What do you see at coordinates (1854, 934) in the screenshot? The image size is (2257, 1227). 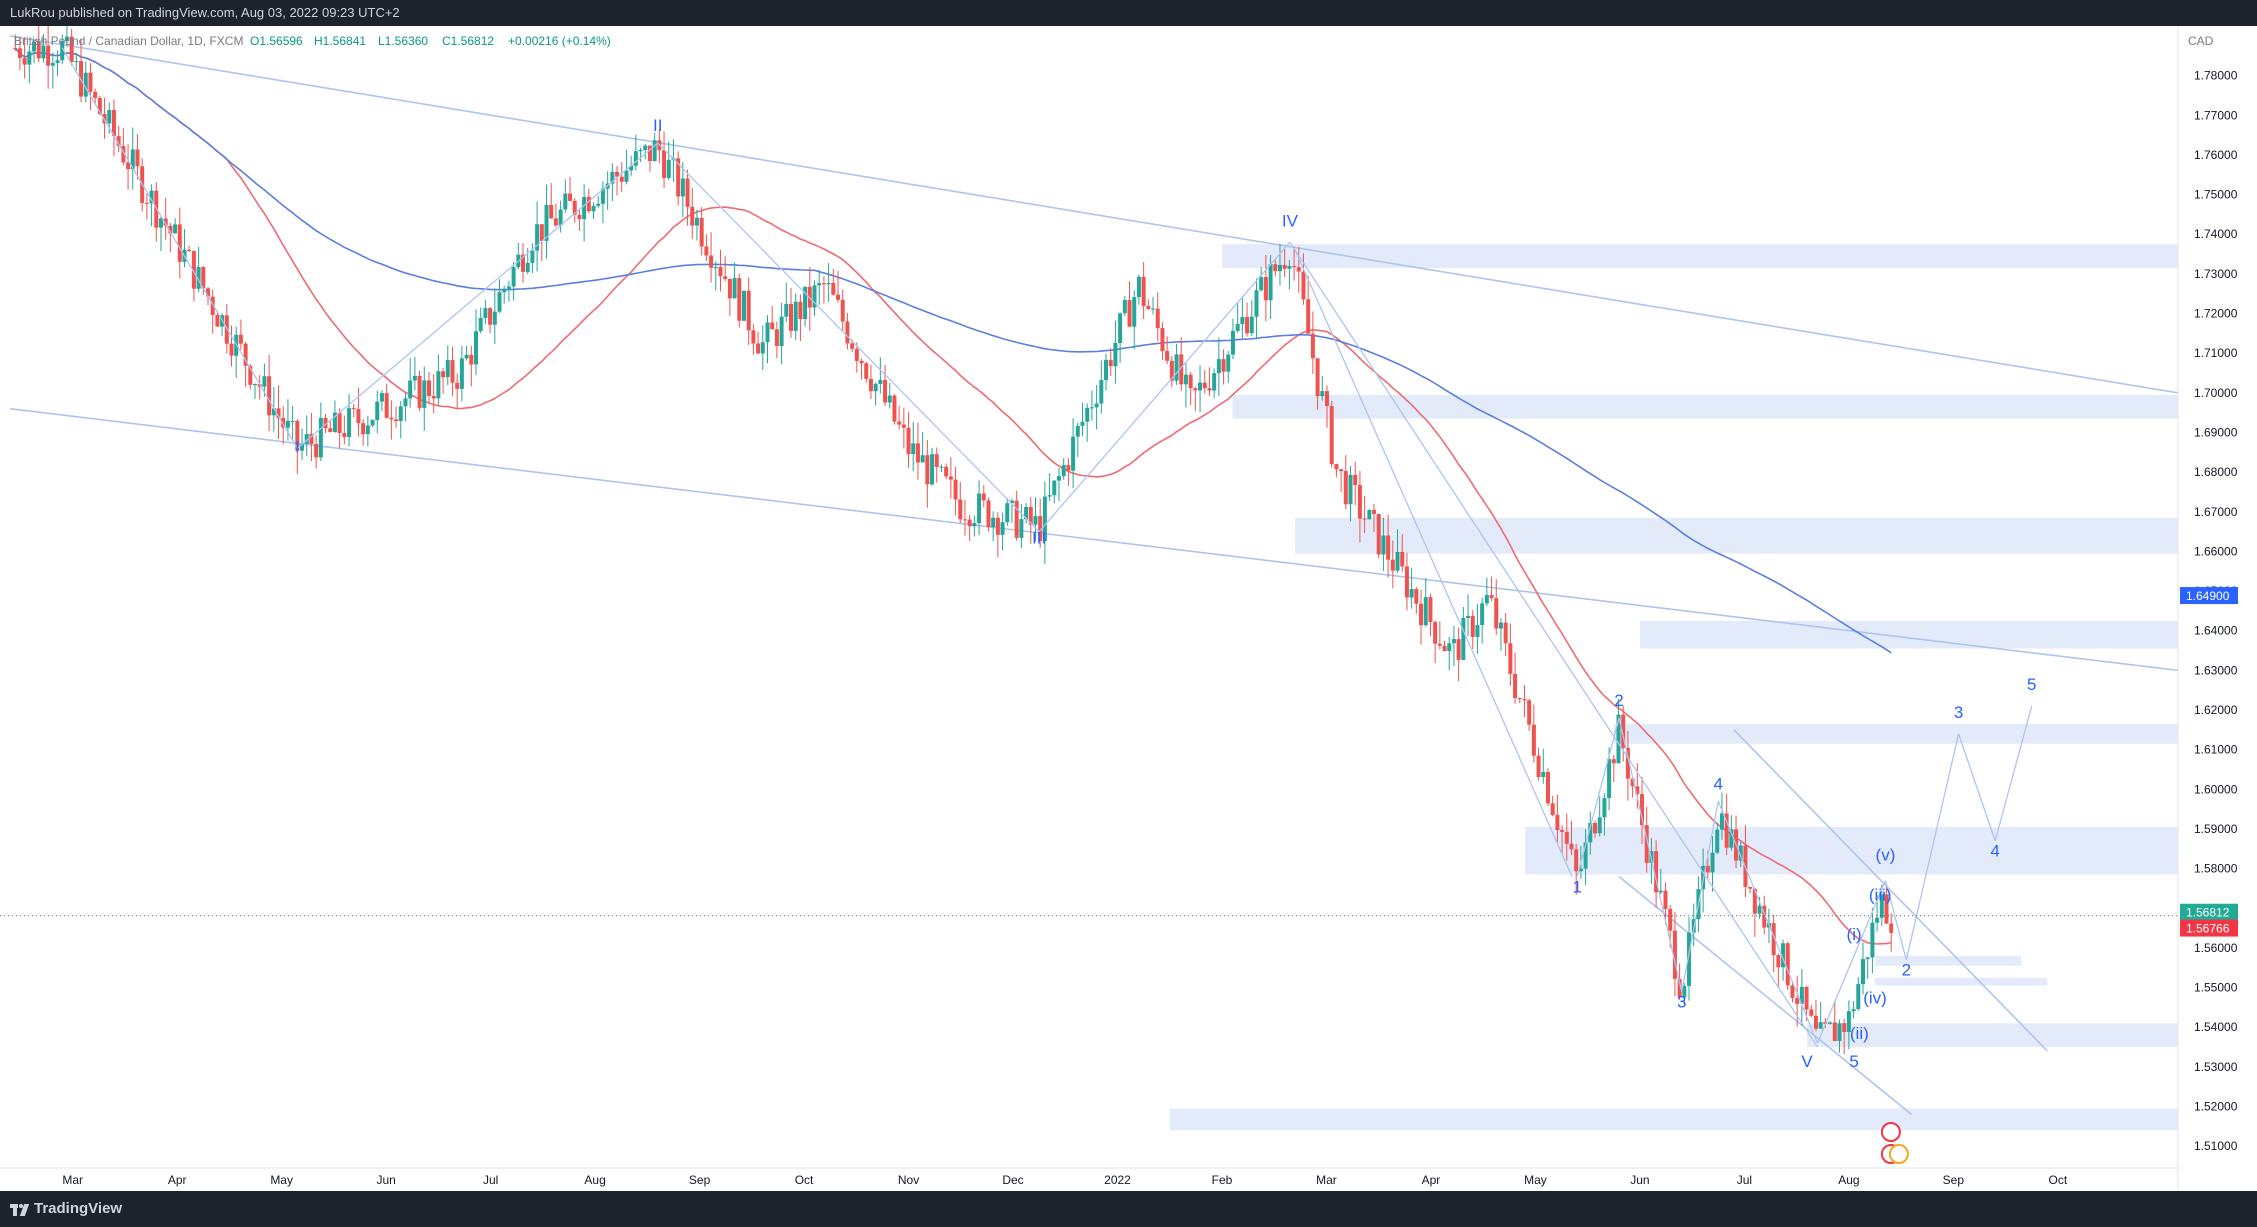 I see `wave-label: (i)` at bounding box center [1854, 934].